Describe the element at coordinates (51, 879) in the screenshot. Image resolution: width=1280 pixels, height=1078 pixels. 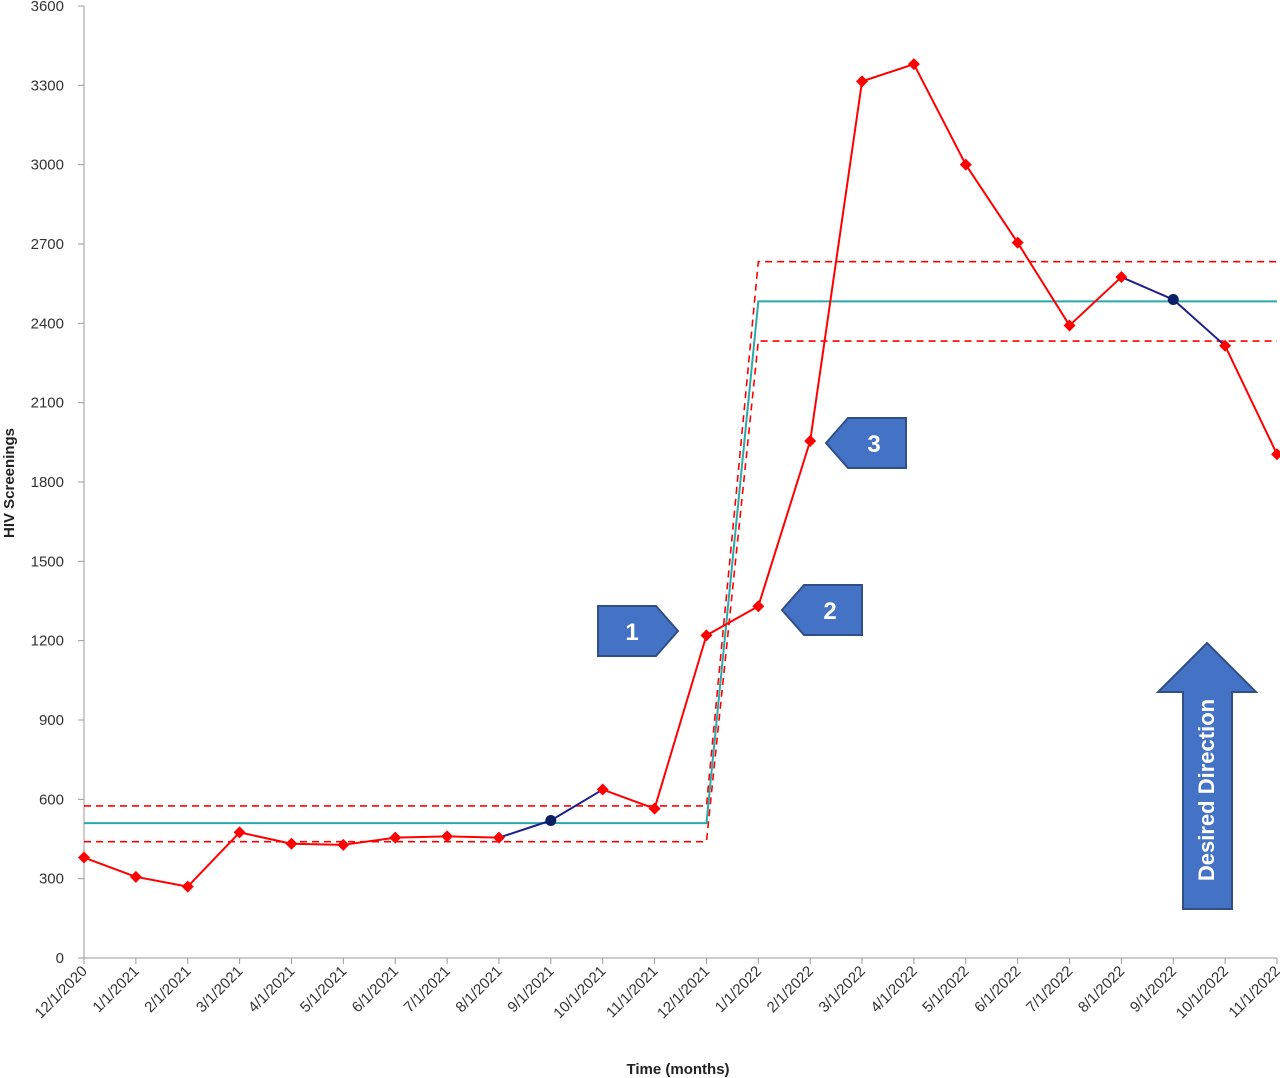
I see `y-tick-label: 300` at that location.